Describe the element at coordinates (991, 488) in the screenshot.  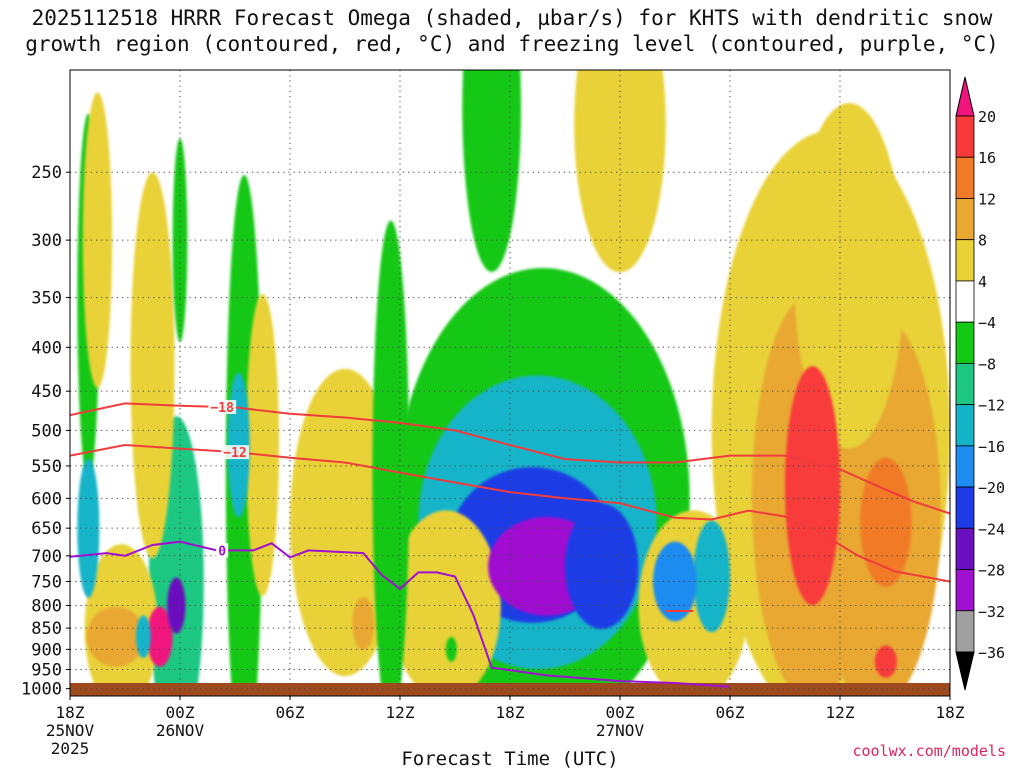
I see `colorbar-label: −20` at that location.